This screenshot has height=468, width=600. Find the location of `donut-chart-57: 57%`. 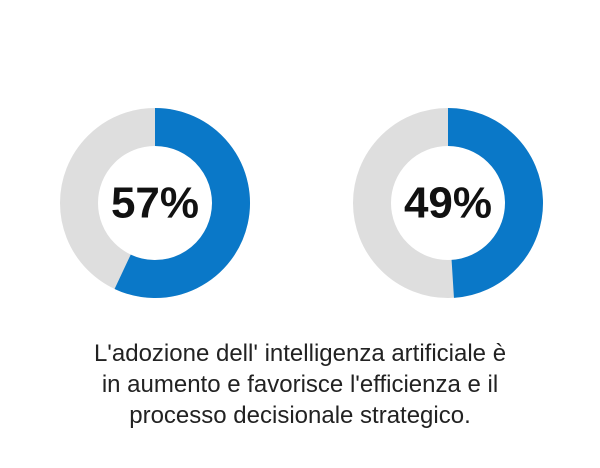

donut-chart-57: 57% is located at coordinates (155, 203).